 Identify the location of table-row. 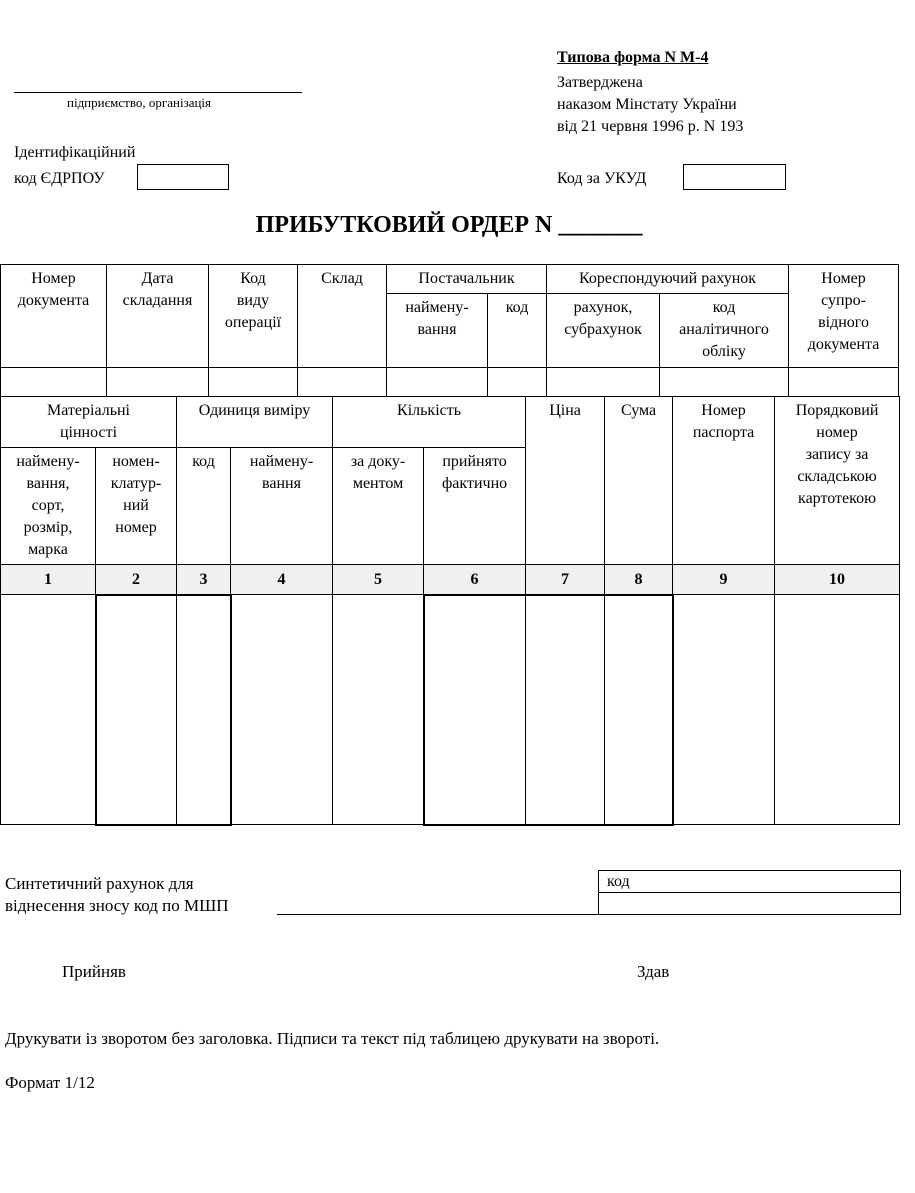
(450, 382).